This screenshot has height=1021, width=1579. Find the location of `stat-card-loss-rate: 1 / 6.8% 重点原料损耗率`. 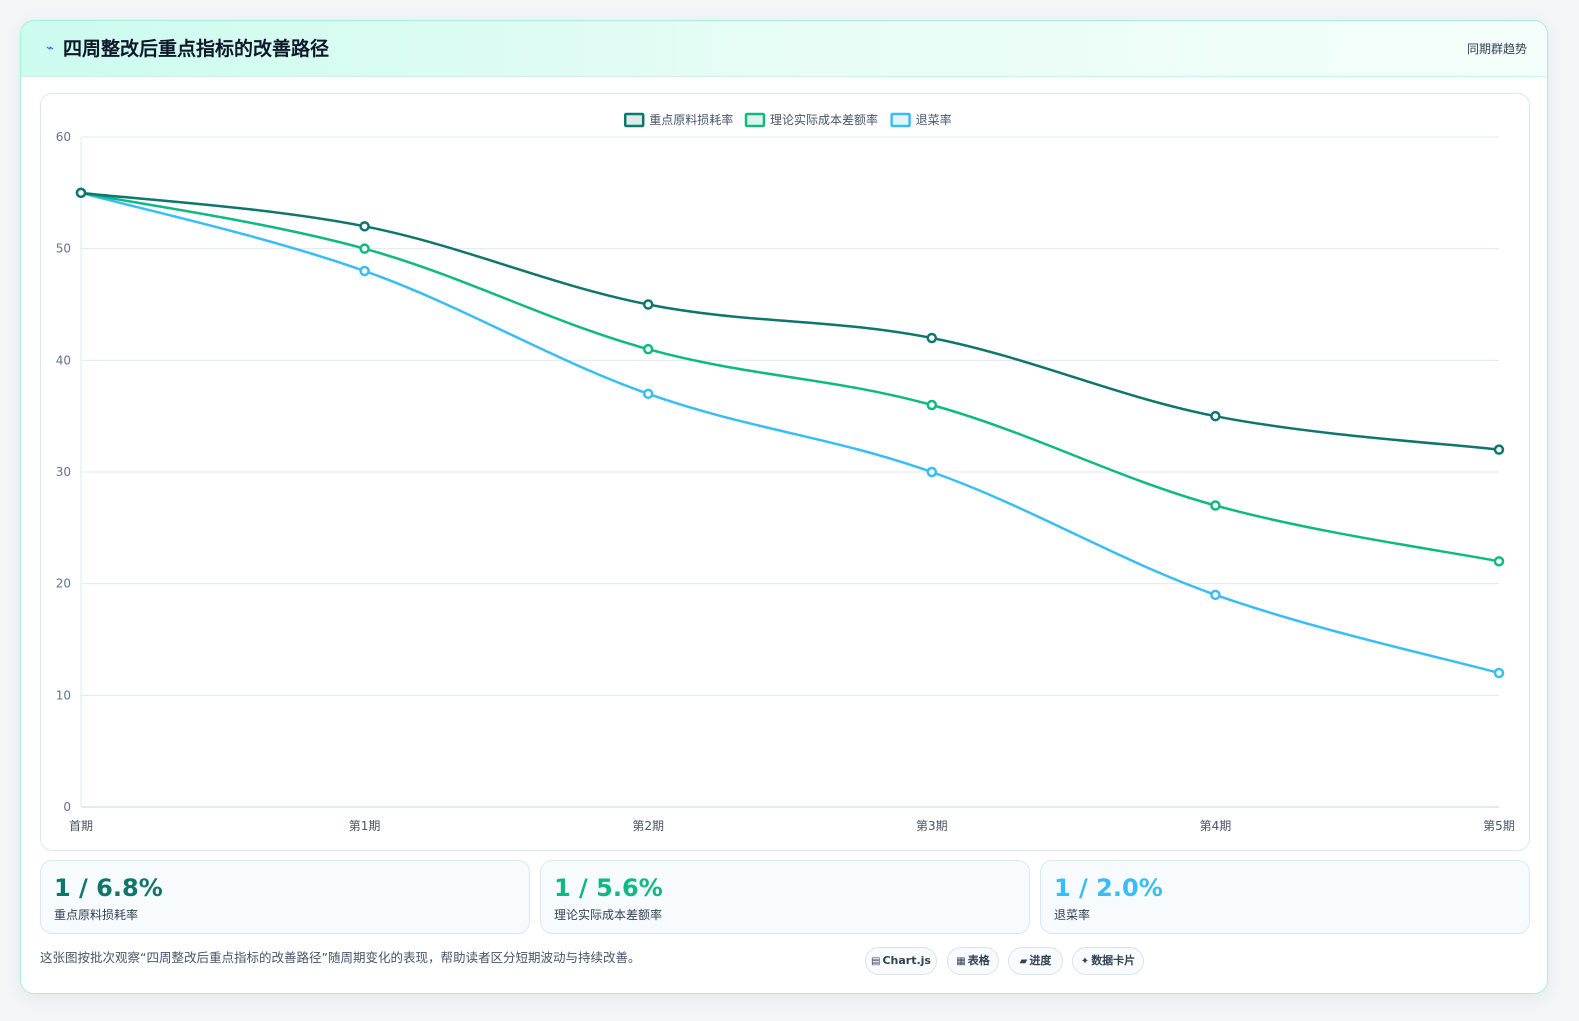

stat-card-loss-rate: 1 / 6.8% 重点原料损耗率 is located at coordinates (285, 897).